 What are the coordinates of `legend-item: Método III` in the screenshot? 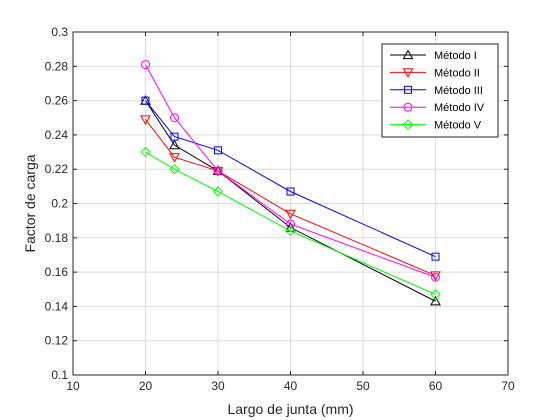 It's located at (436, 91).